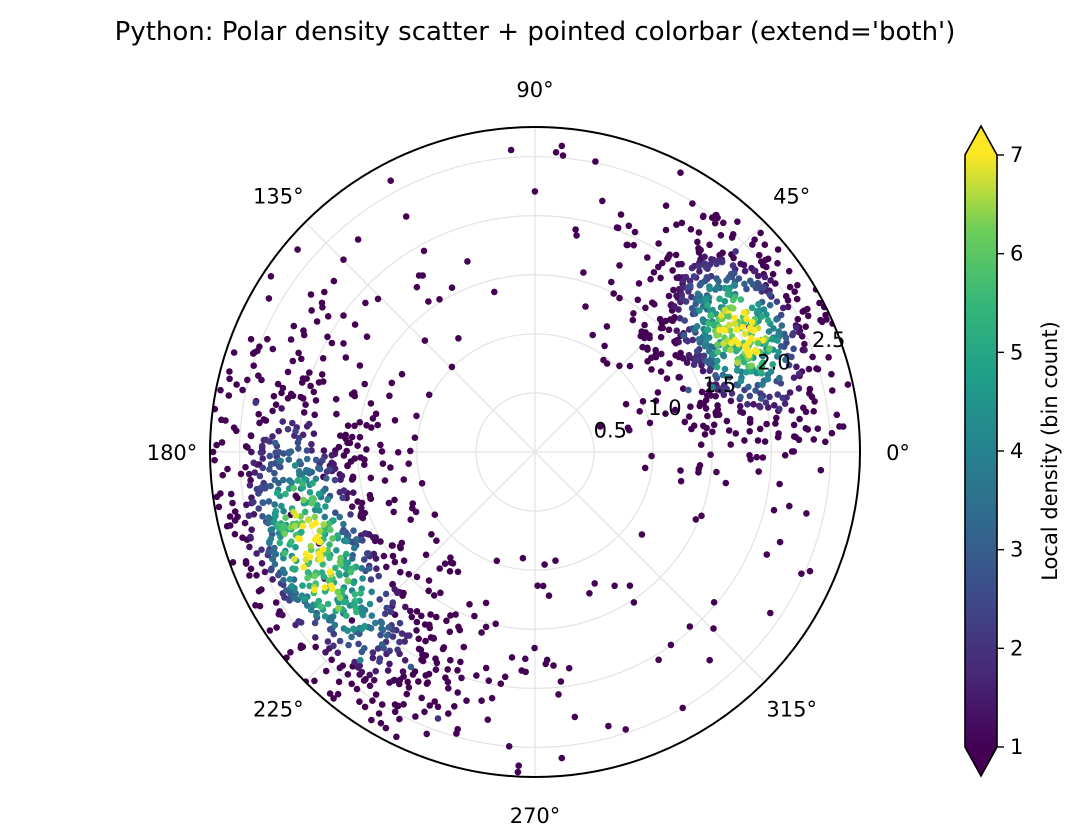 The width and height of the screenshot is (1080, 839). I want to click on radial-tick-label: 1.5, so click(719, 385).